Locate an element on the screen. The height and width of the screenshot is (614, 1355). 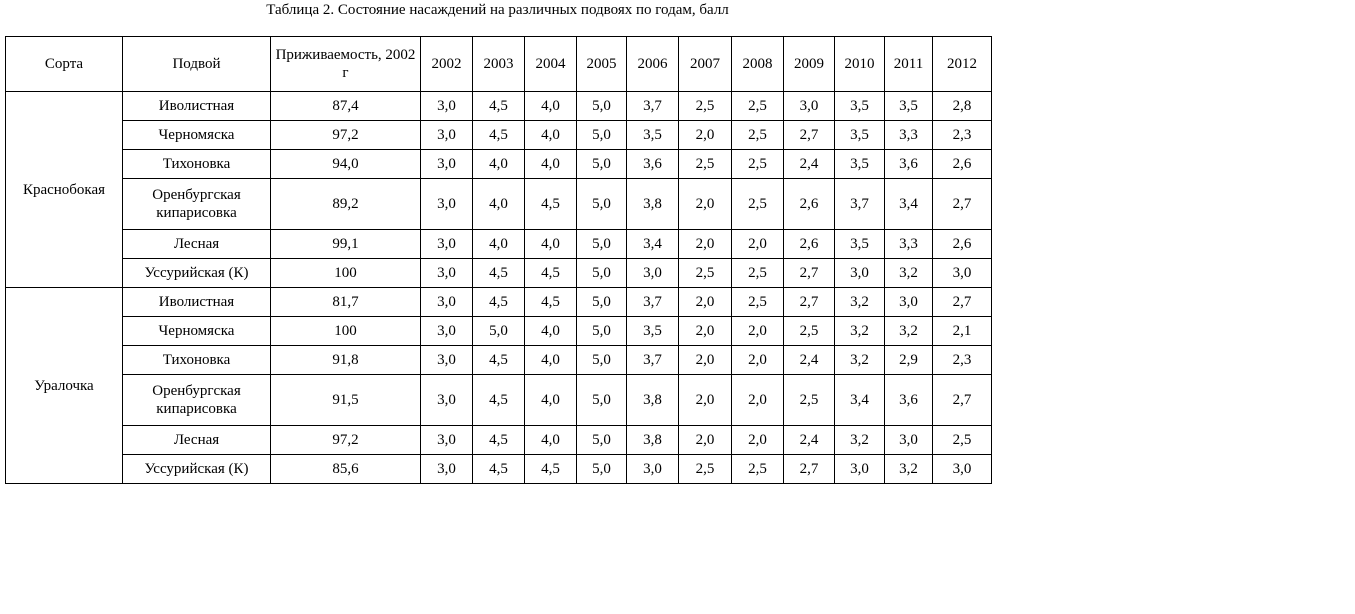
rootstock-cell: Лесная is located at coordinates (196, 440).